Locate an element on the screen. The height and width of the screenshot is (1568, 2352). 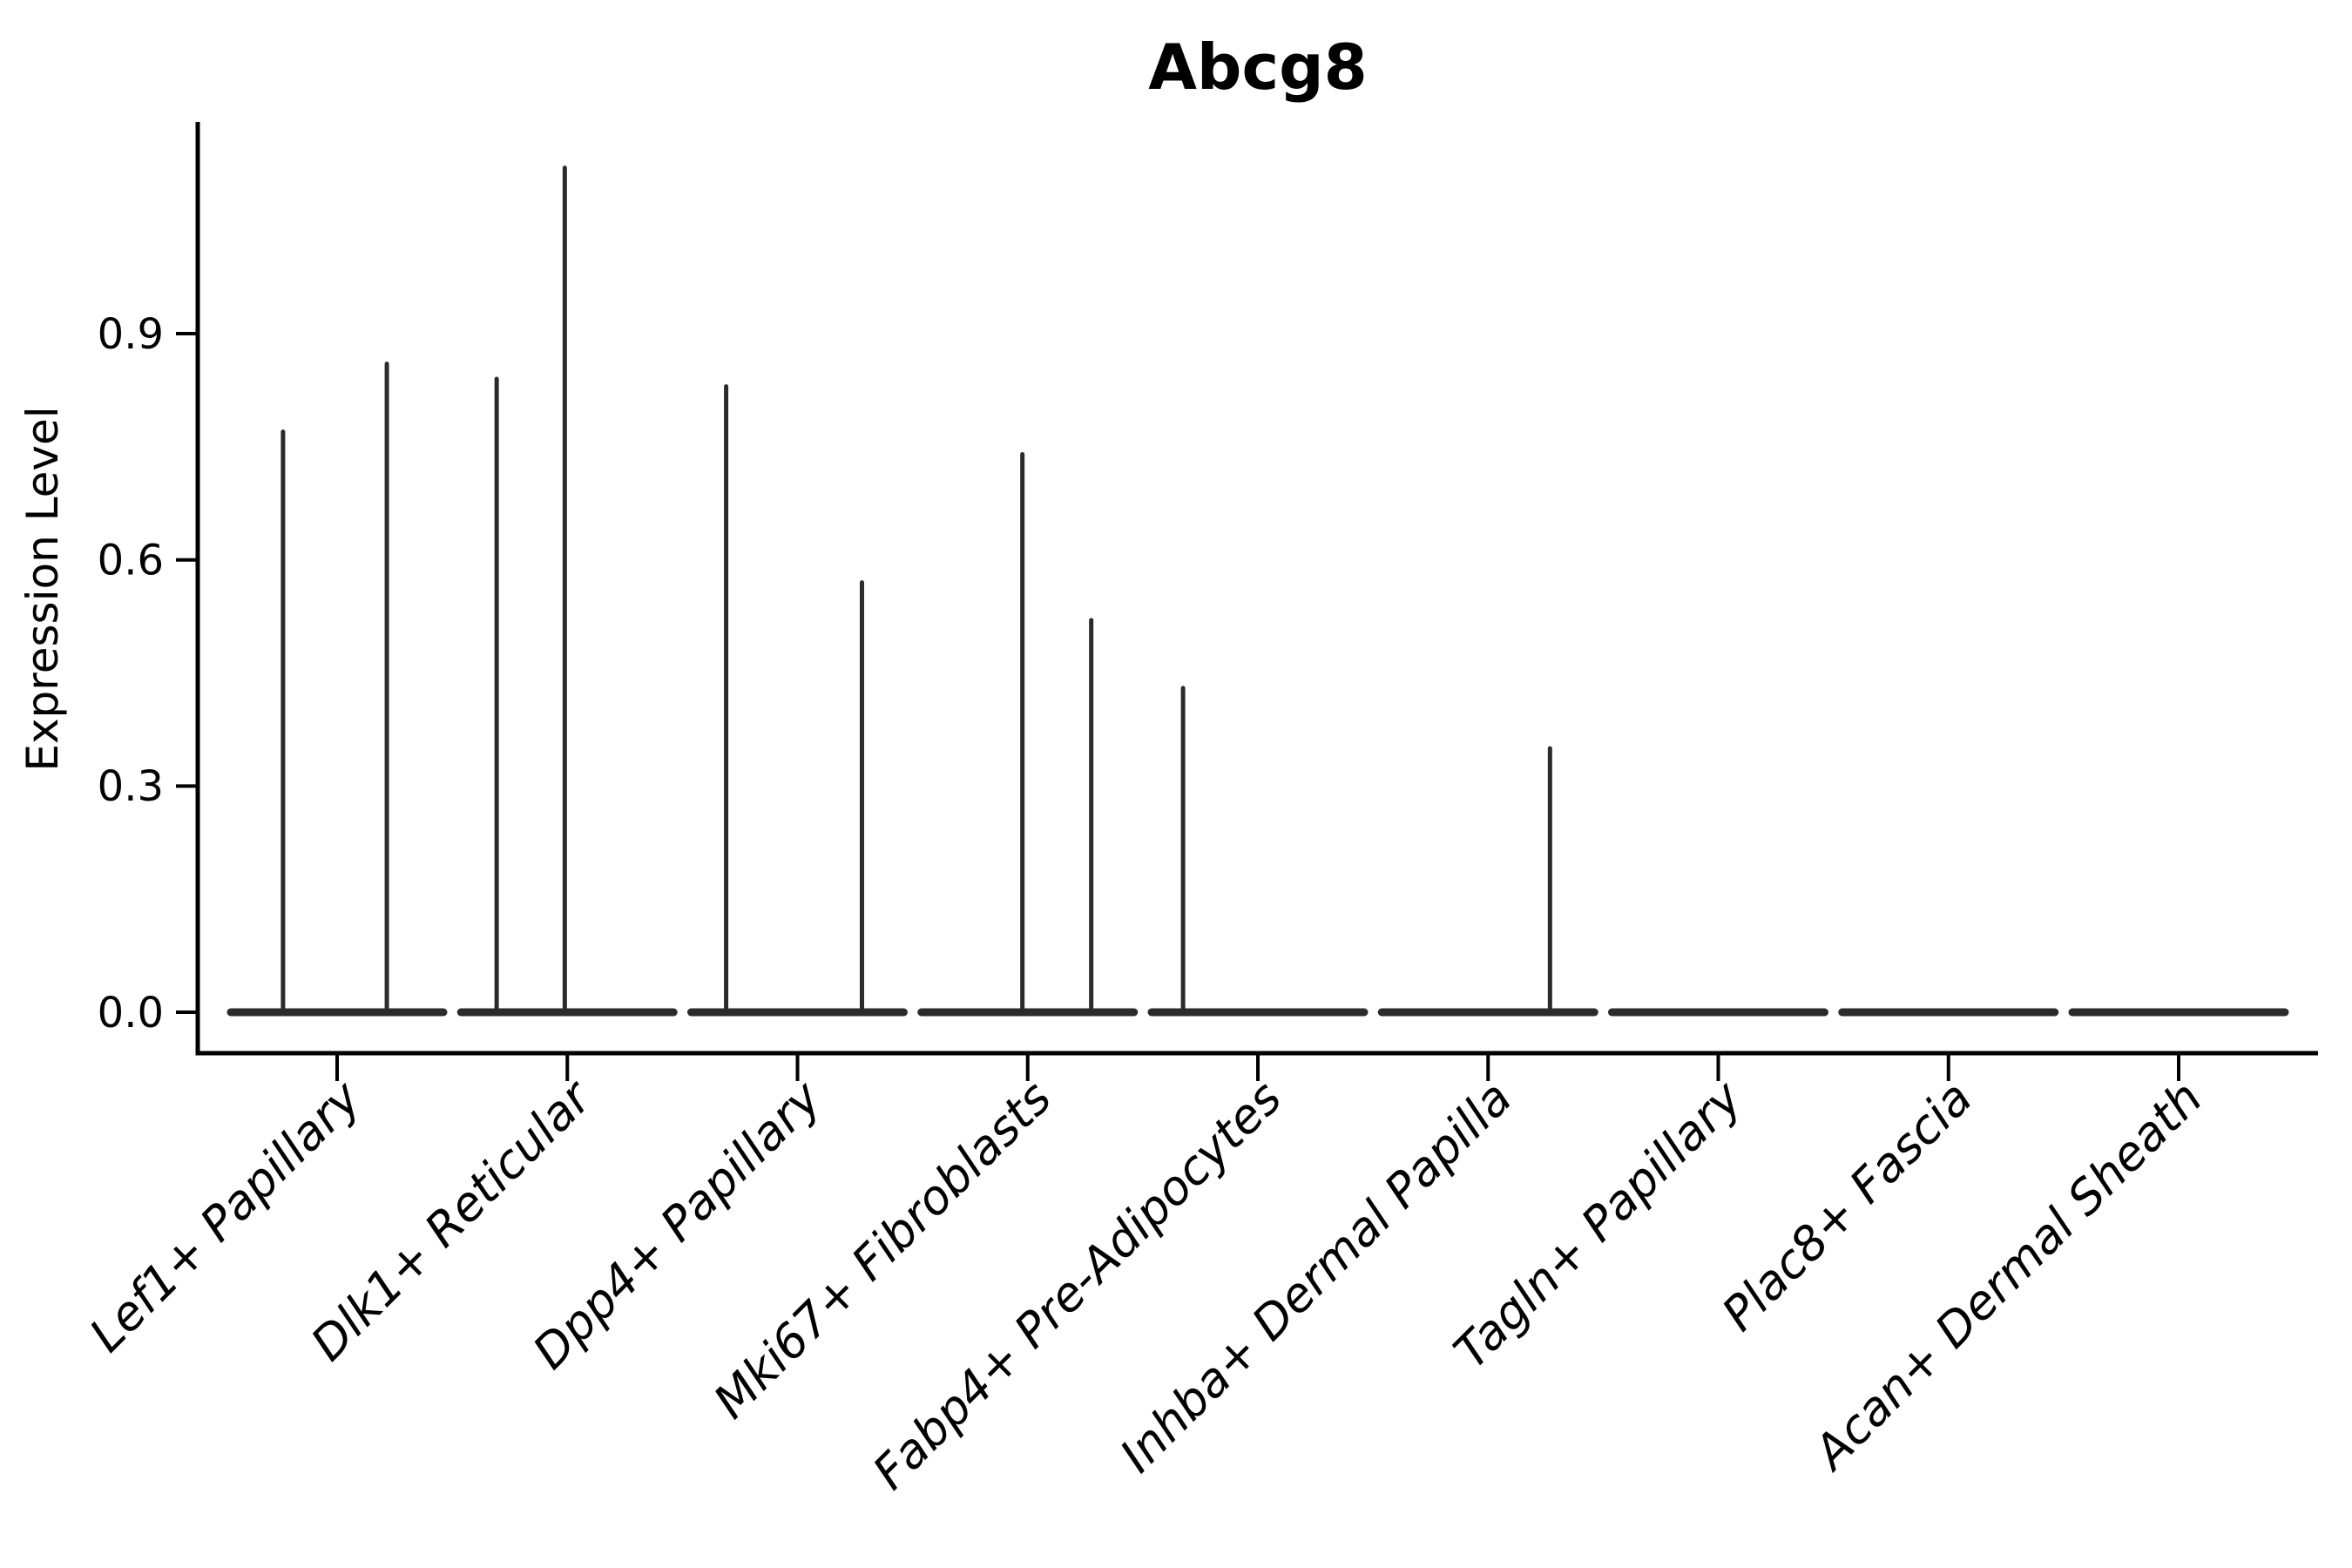
y-tick-label: 0.9 is located at coordinates (131, 334).